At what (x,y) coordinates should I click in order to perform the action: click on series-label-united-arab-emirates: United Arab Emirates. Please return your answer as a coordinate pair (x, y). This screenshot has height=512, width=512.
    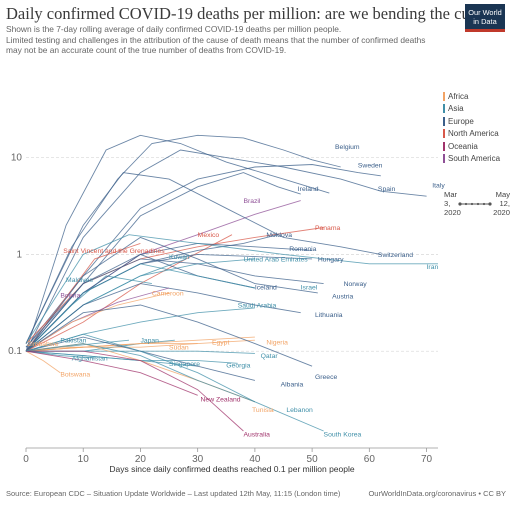
    Looking at the image, I should click on (275, 259).